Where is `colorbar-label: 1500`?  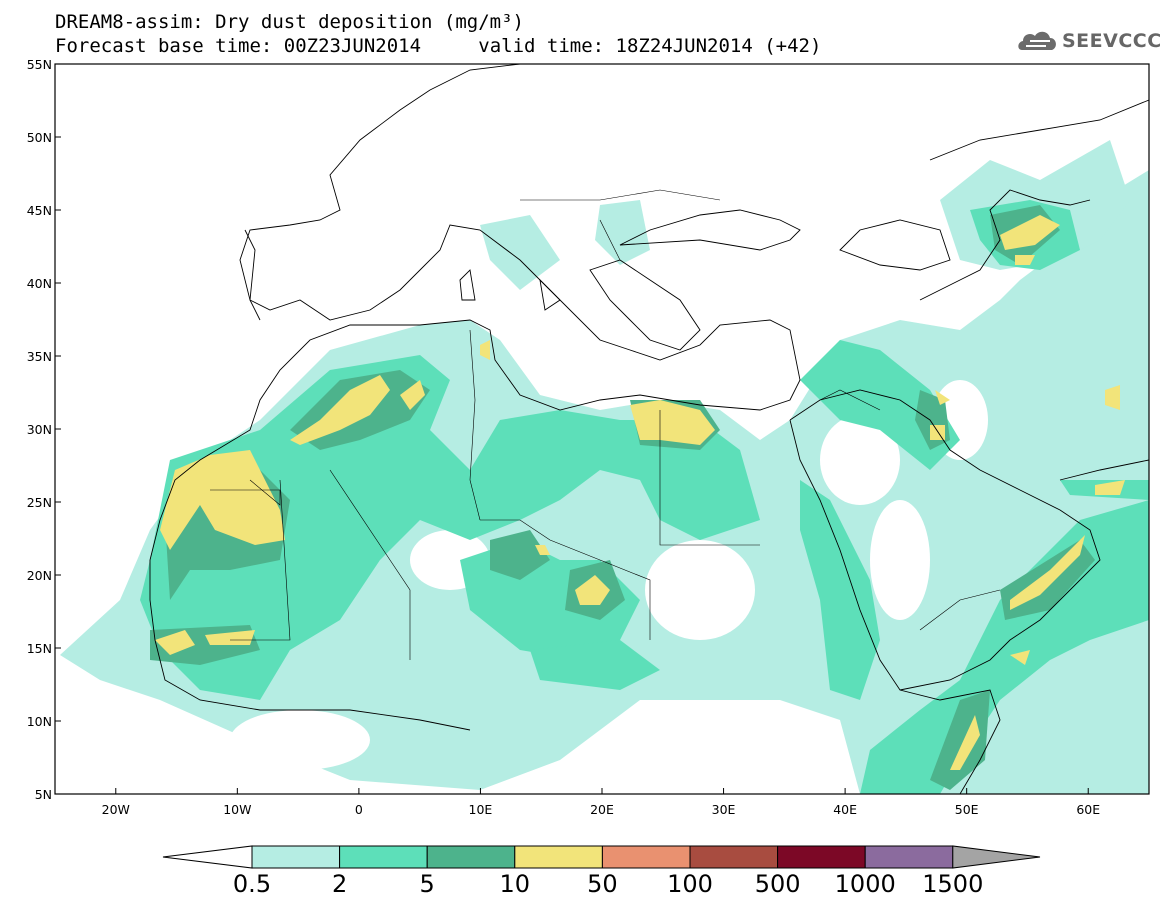
colorbar-label: 1500 is located at coordinates (953, 884).